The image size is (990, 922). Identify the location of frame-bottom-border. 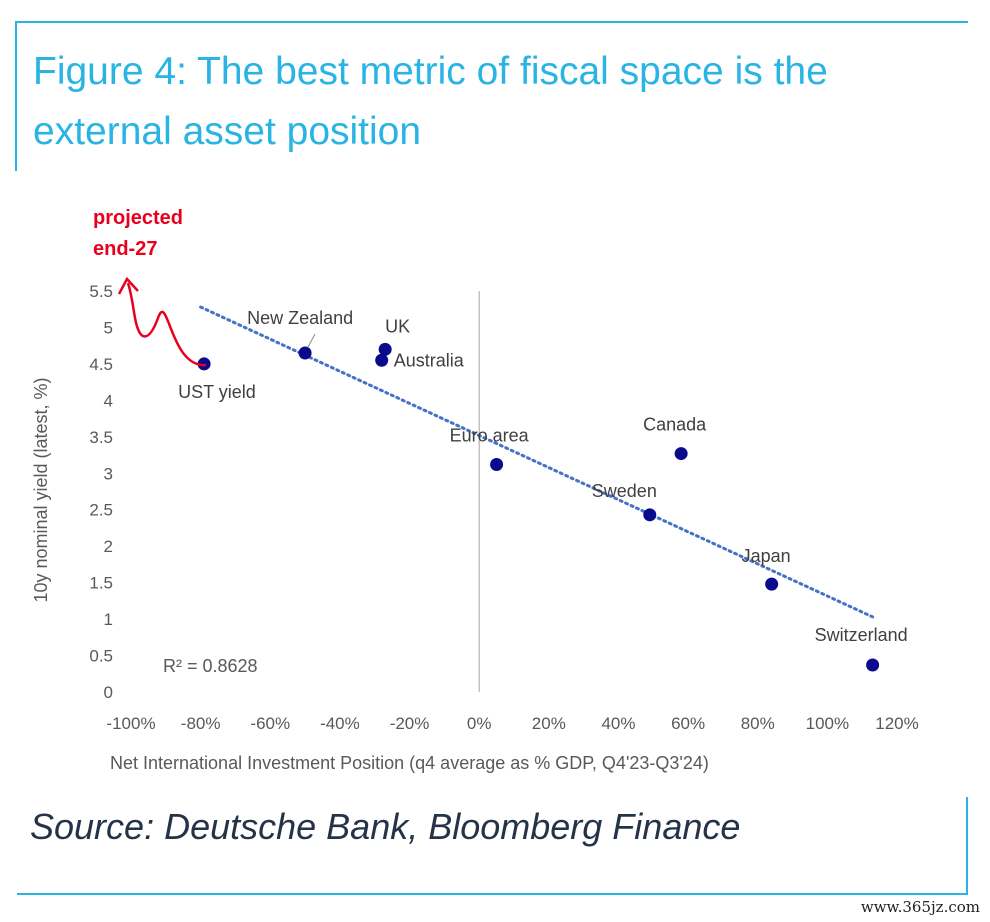
(492, 894).